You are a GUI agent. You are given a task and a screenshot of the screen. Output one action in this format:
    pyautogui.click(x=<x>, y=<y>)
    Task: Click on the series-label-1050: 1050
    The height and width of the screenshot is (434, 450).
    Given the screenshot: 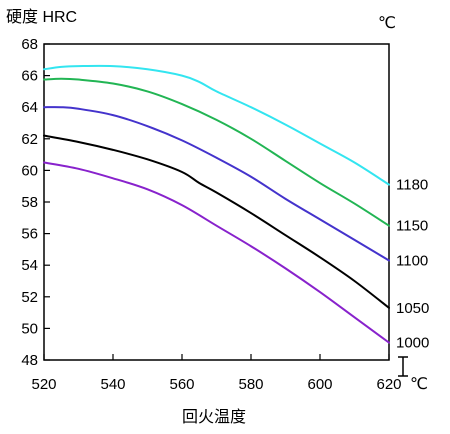 What is the action you would take?
    pyautogui.click(x=412, y=308)
    